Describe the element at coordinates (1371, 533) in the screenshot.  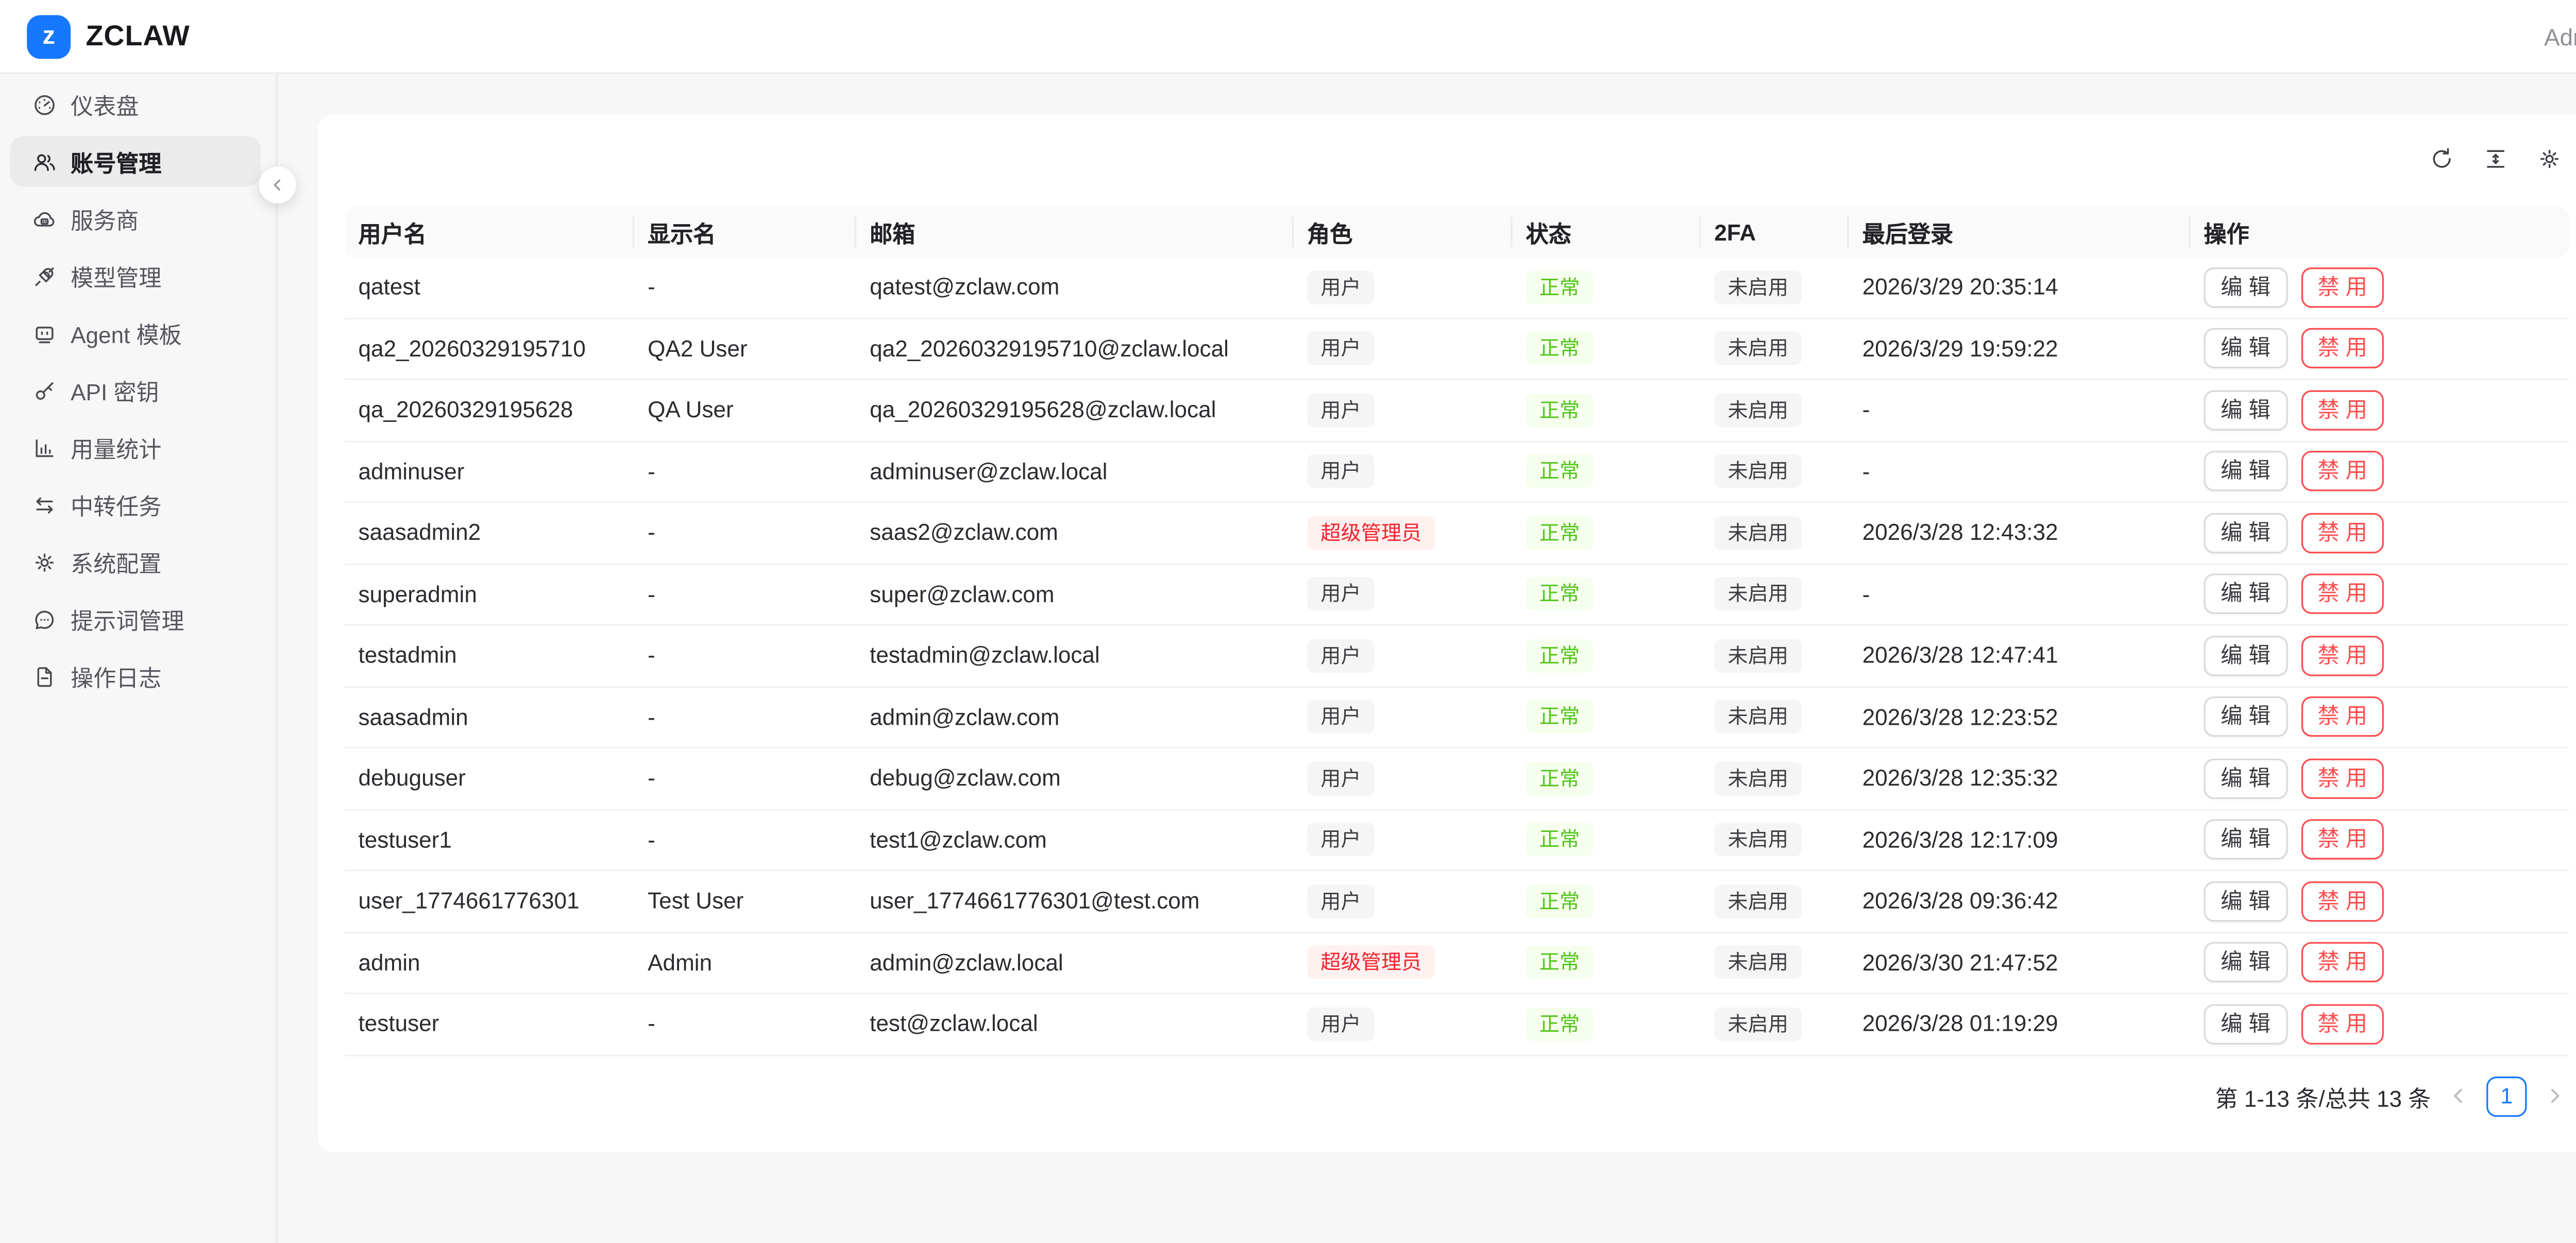
I see `role-badge: 超级管理员` at that location.